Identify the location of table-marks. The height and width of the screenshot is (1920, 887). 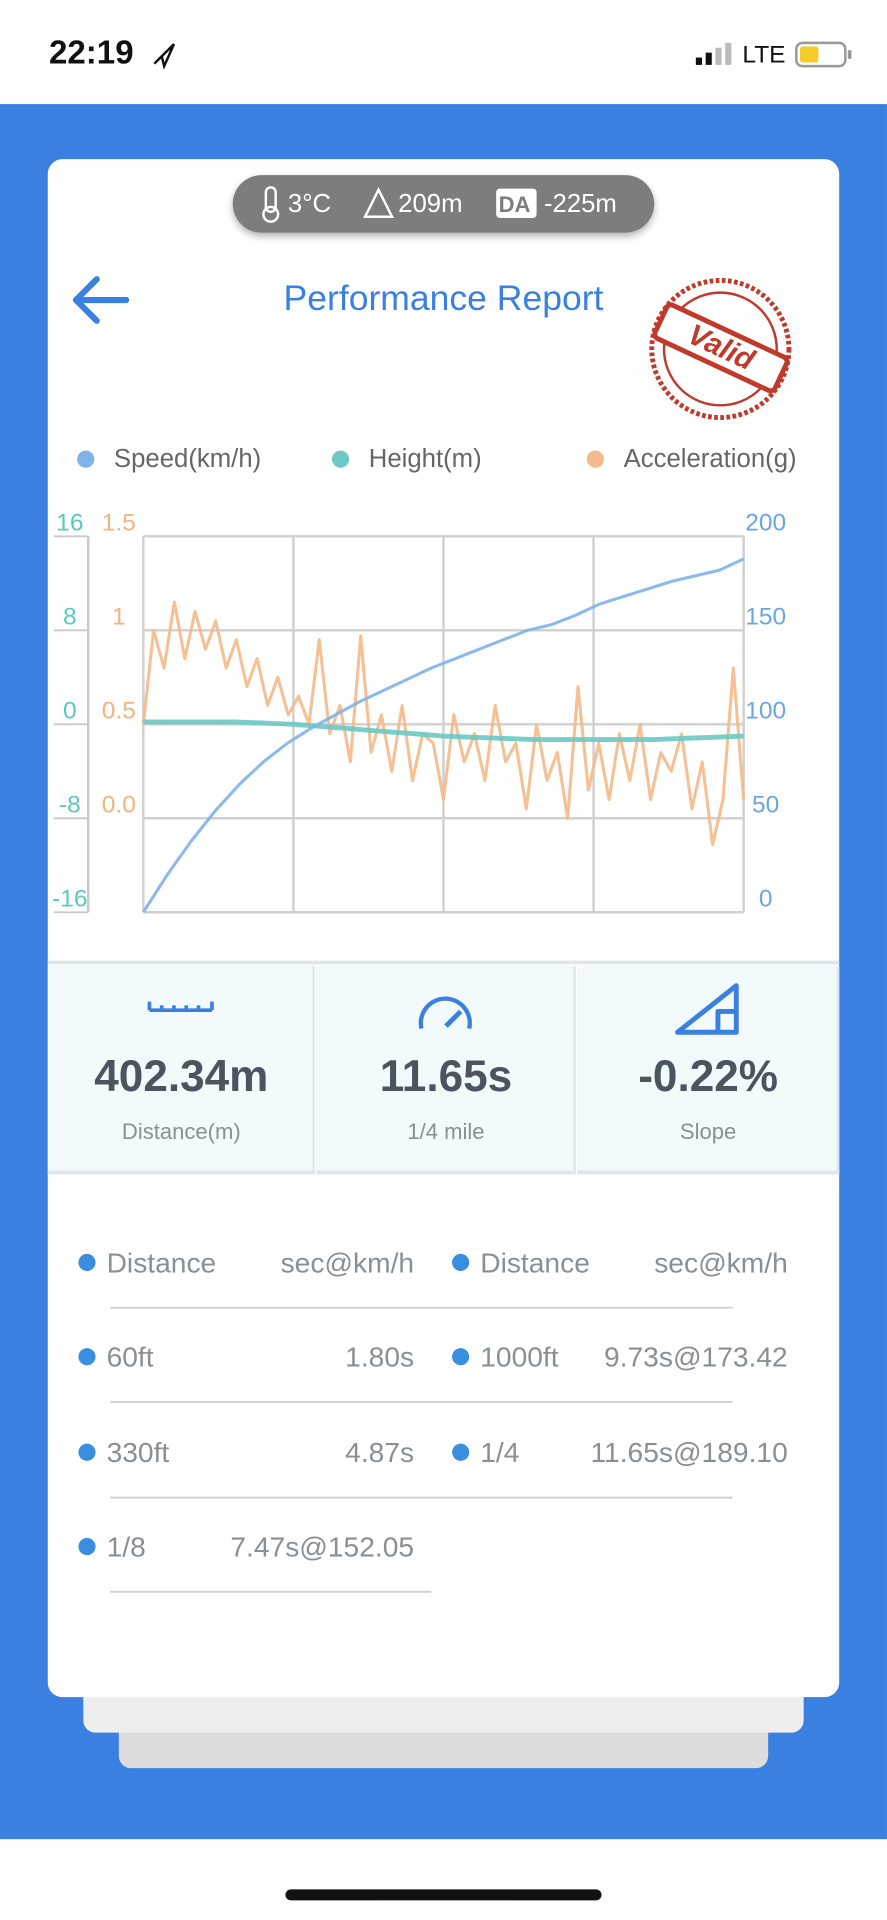
(405, 1423).